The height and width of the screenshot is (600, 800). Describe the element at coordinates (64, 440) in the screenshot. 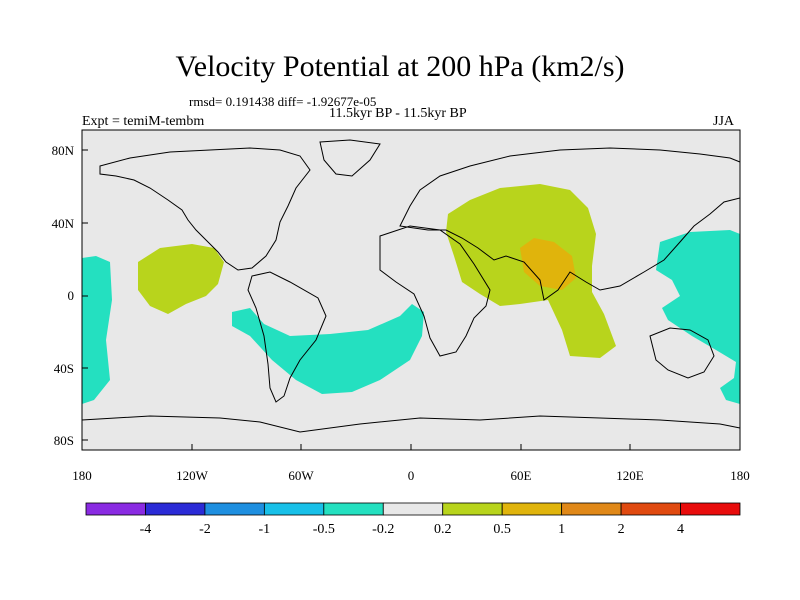

I see `lat-tick-80s: 80S` at that location.